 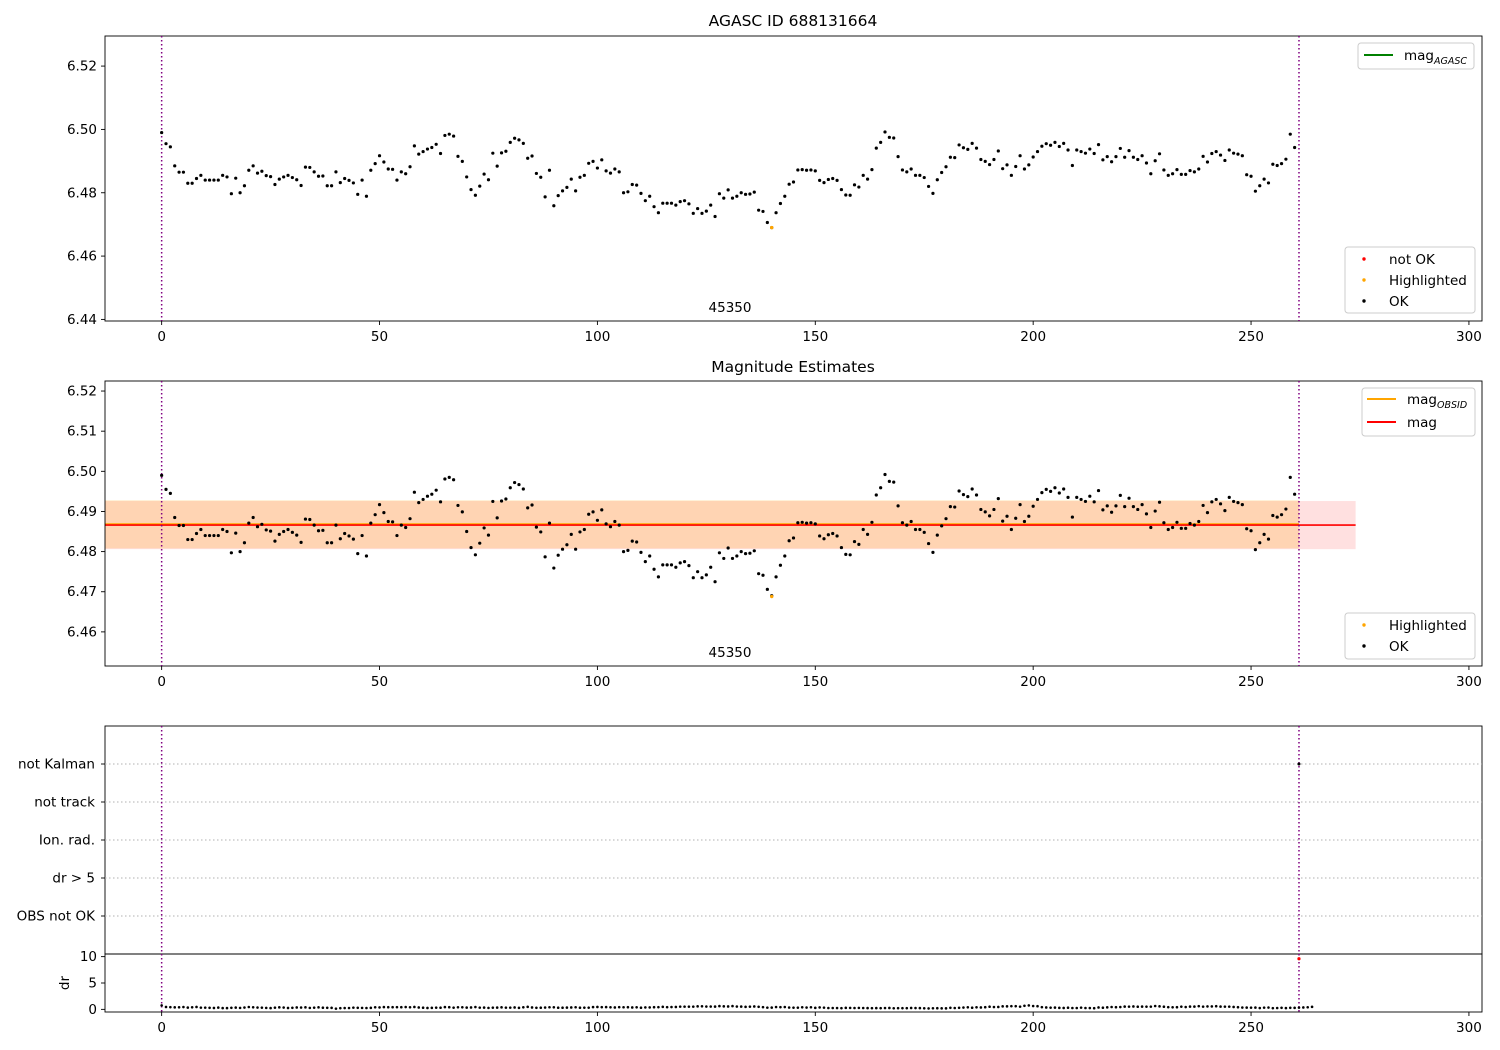 What do you see at coordinates (1452, 405) in the screenshot?
I see `legend-label-sub: OBSID` at bounding box center [1452, 405].